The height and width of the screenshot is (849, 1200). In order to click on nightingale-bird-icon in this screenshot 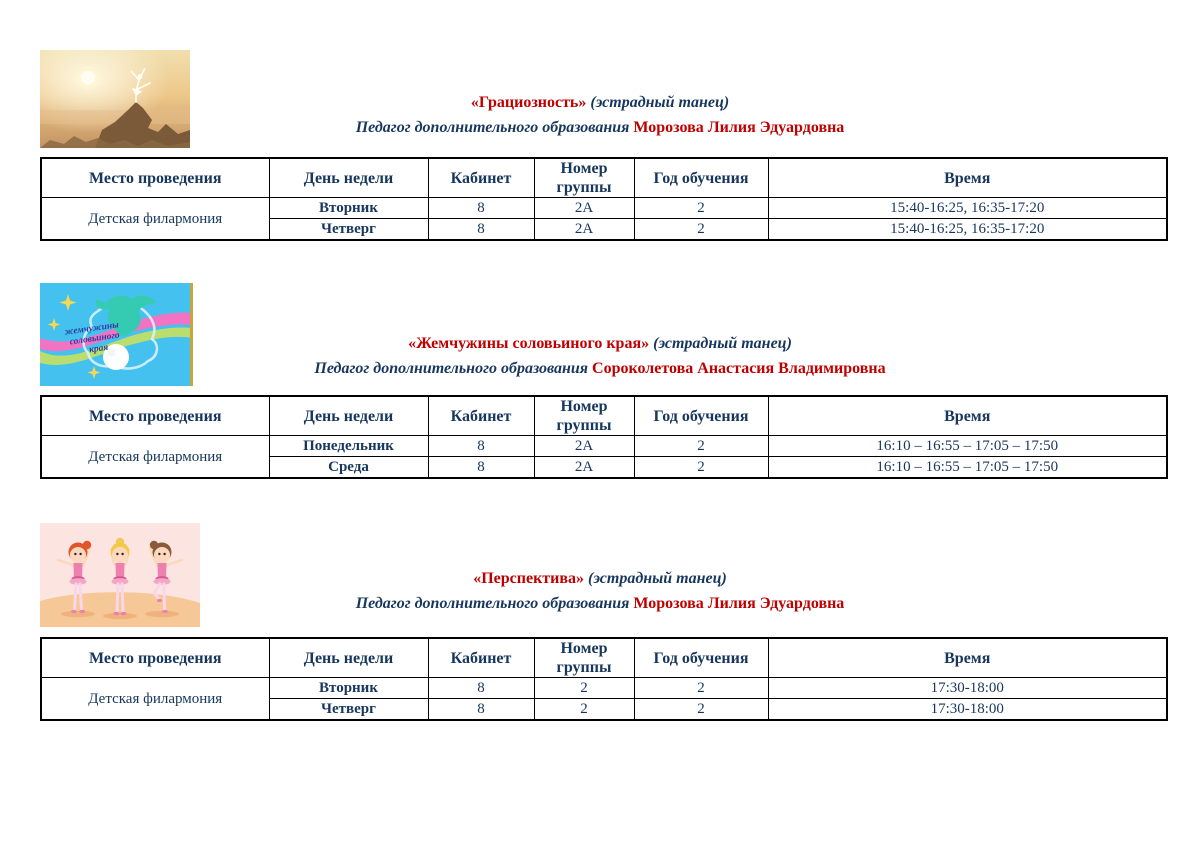, I will do `click(125, 315)`.